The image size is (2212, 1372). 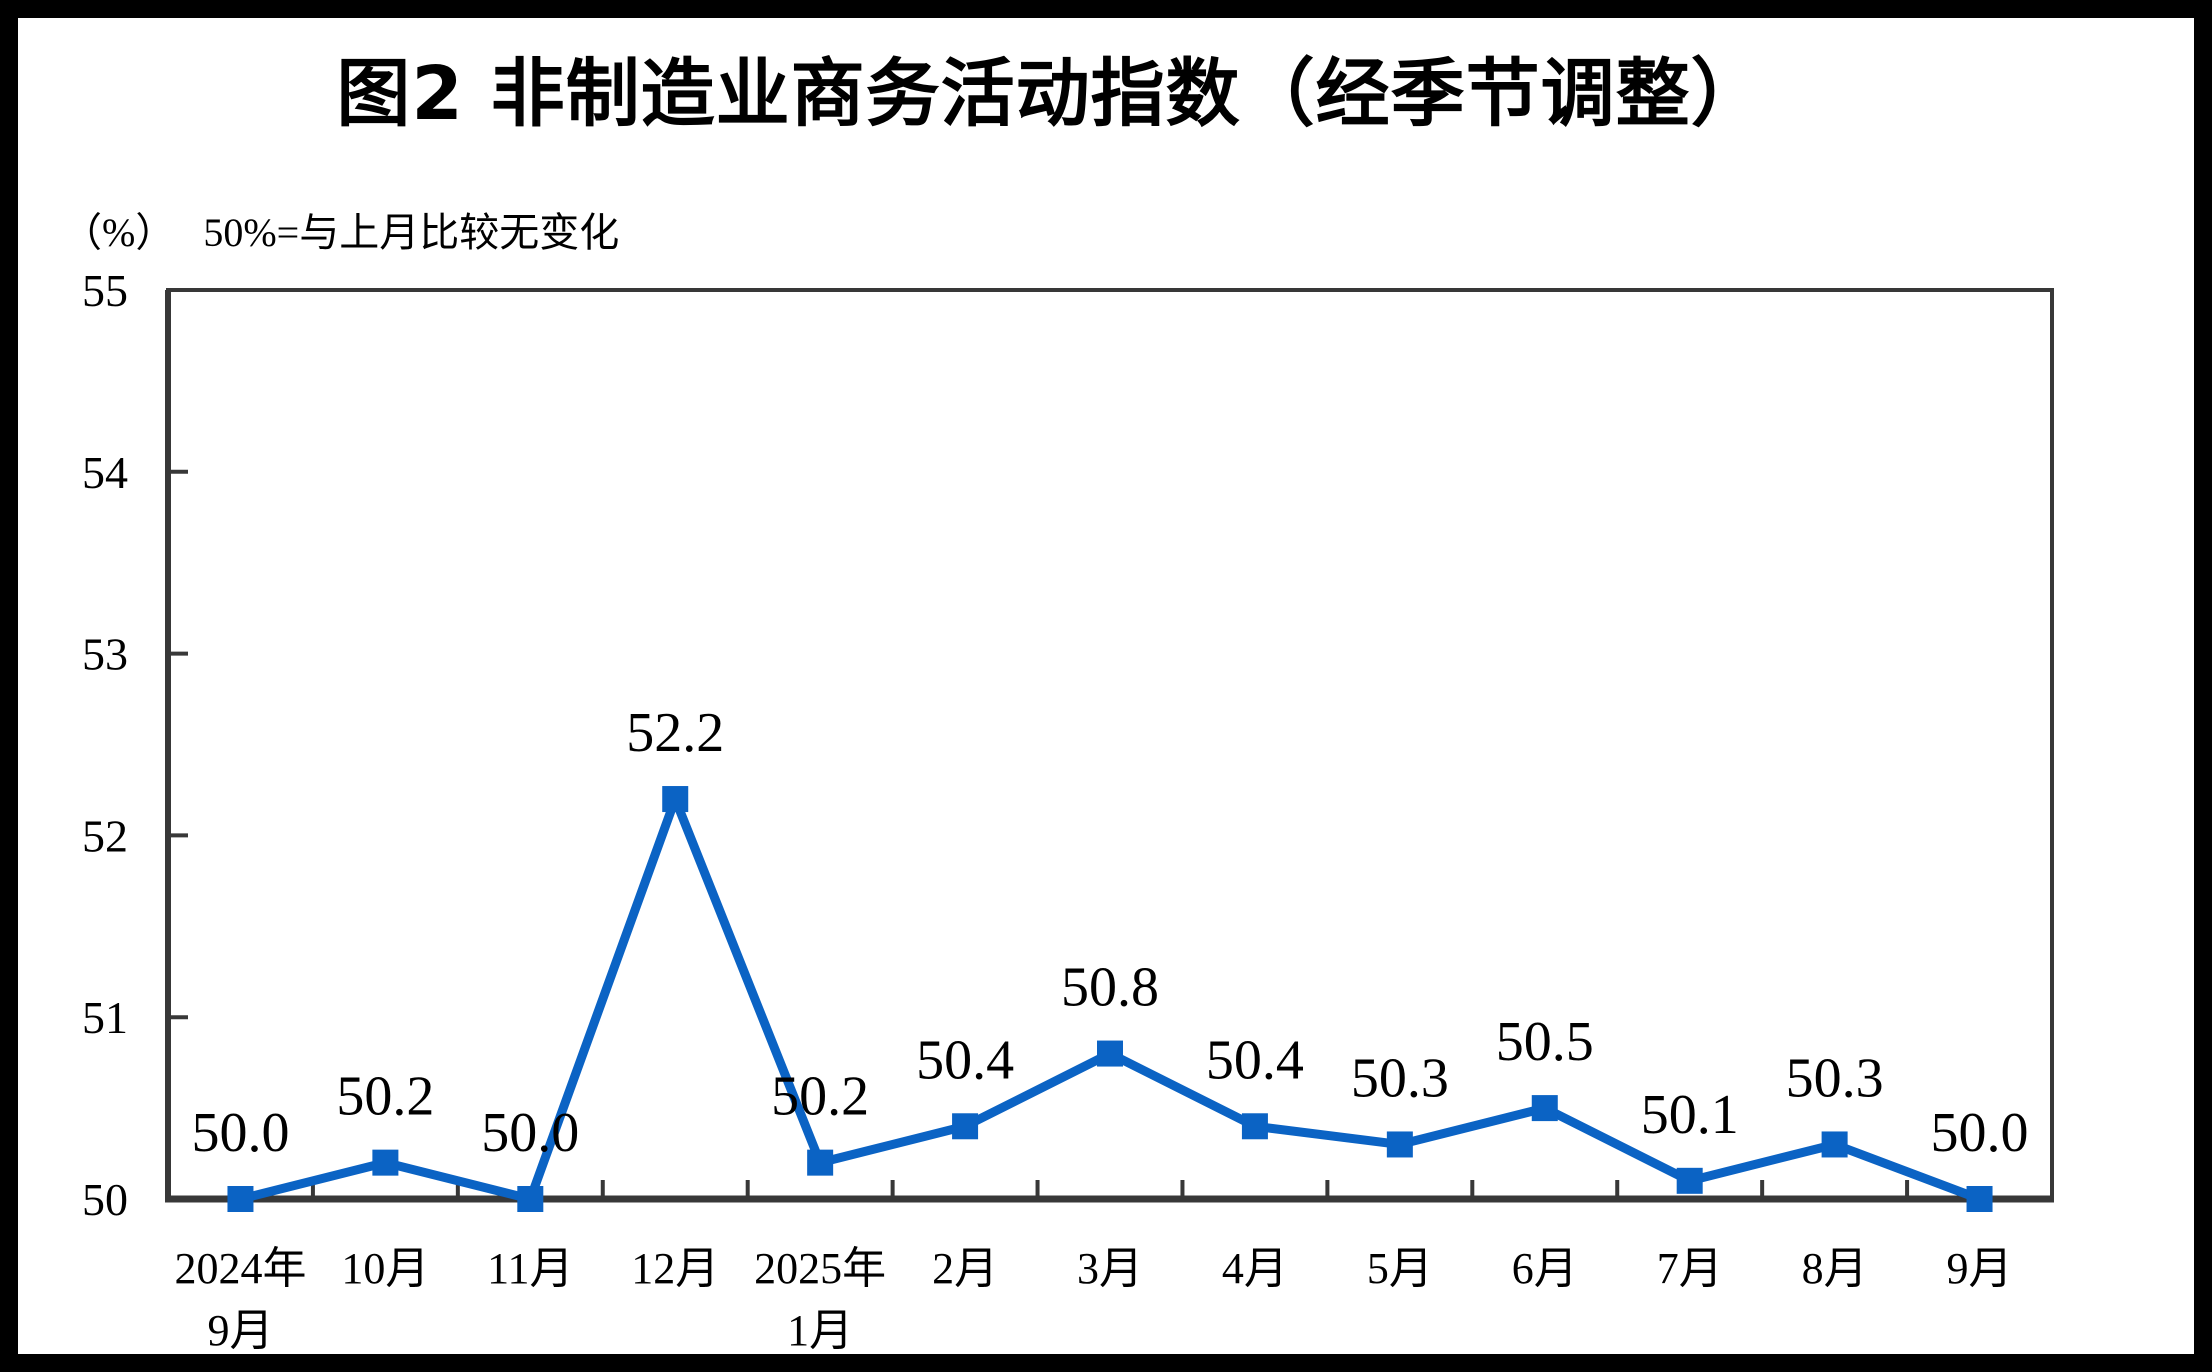 What do you see at coordinates (530, 1268) in the screenshot?
I see `x-tick-label: 11月` at bounding box center [530, 1268].